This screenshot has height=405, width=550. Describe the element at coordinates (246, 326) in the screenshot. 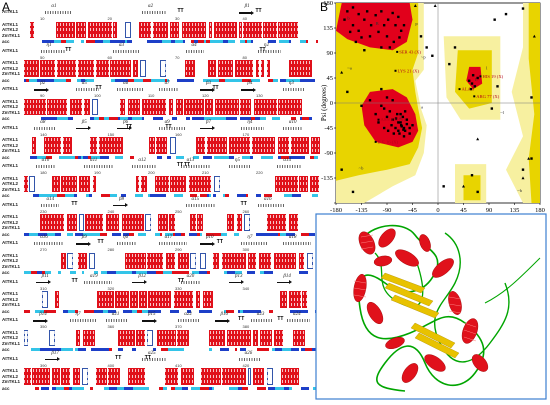

I see `residue-number: 380` at that location.